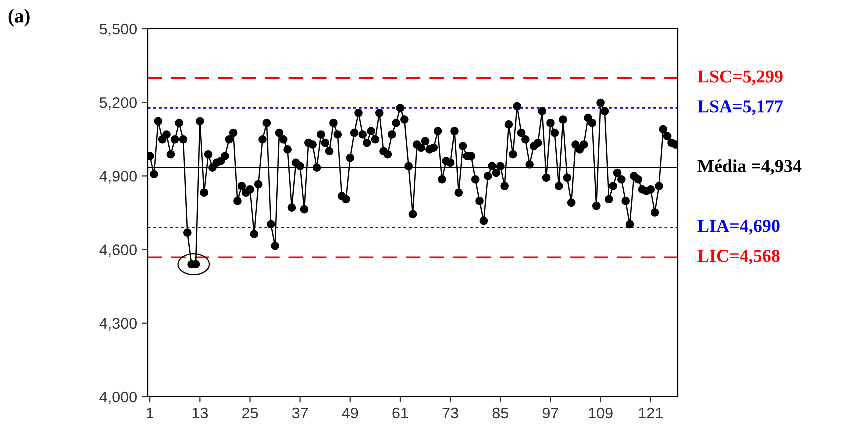 The width and height of the screenshot is (860, 430). What do you see at coordinates (118, 251) in the screenshot?
I see `y-tick-label: 4,600` at bounding box center [118, 251].